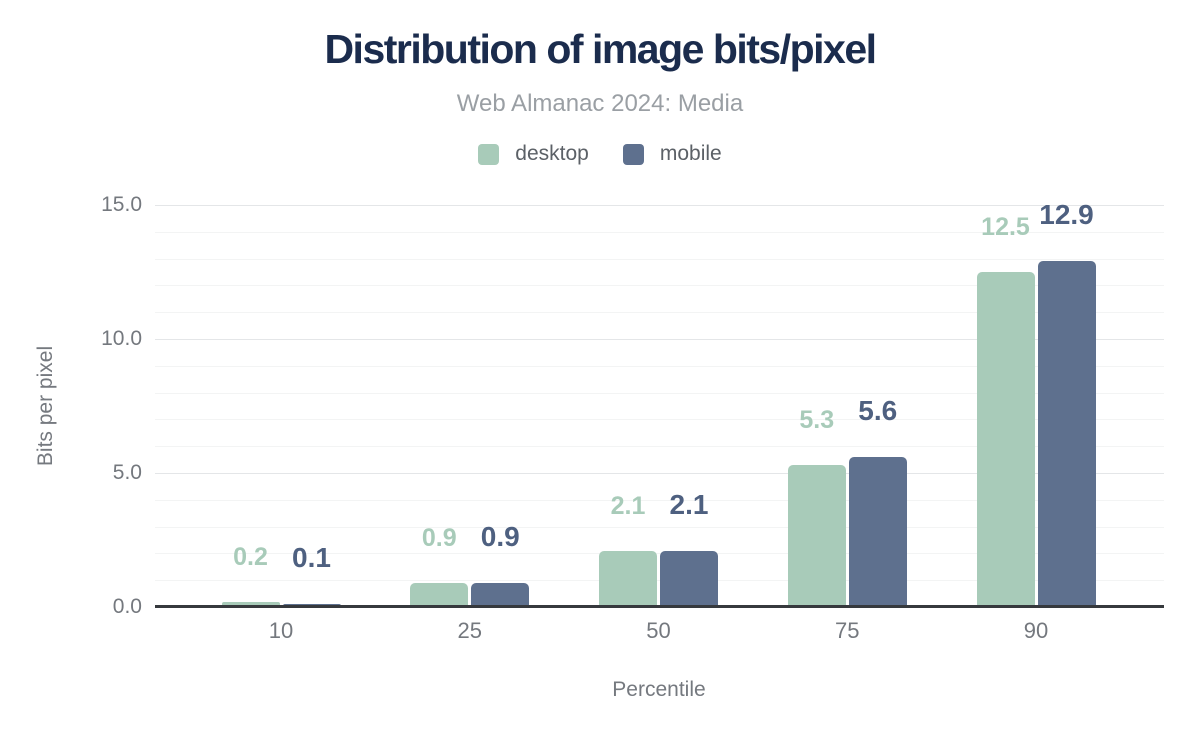 The image size is (1200, 742). What do you see at coordinates (600, 49) in the screenshot?
I see `chart-title: Distribution of image bits/pixel` at bounding box center [600, 49].